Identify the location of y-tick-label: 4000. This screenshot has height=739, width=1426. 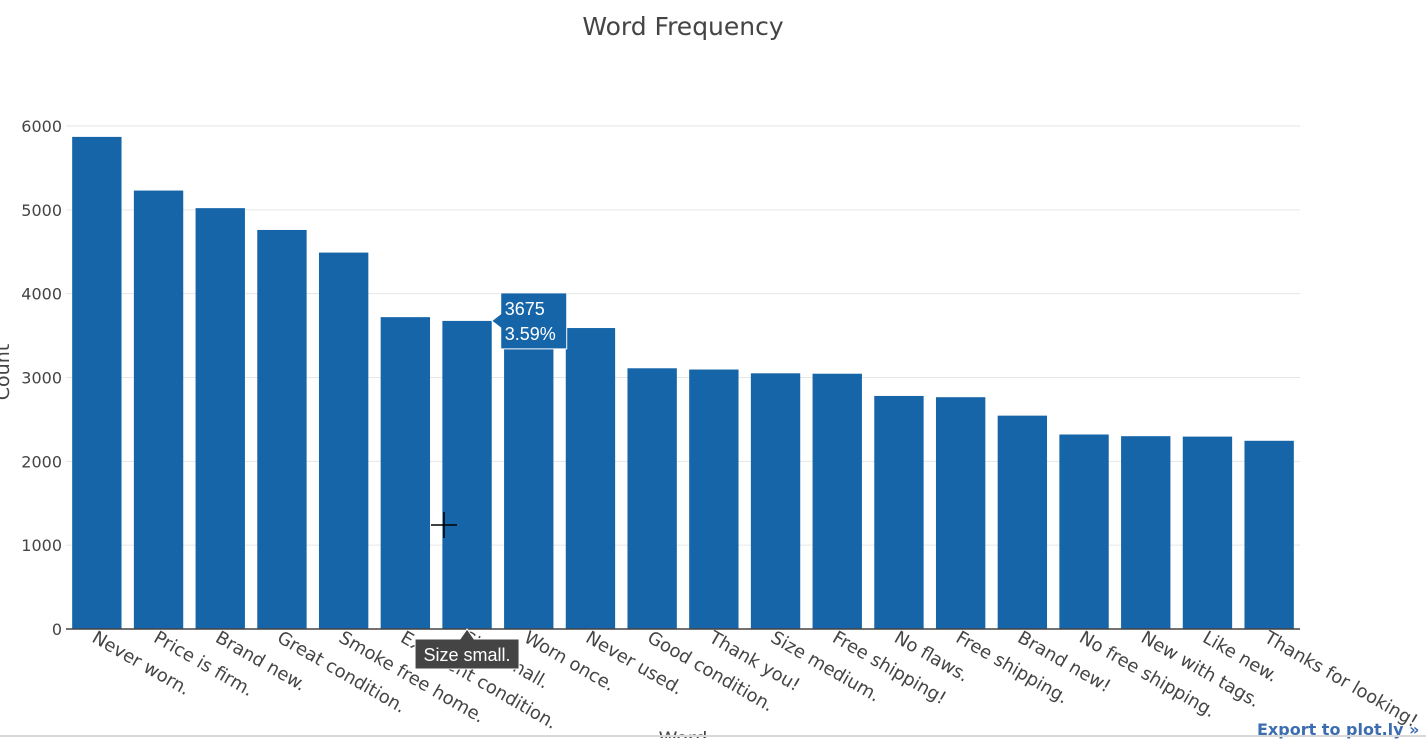
(41, 294).